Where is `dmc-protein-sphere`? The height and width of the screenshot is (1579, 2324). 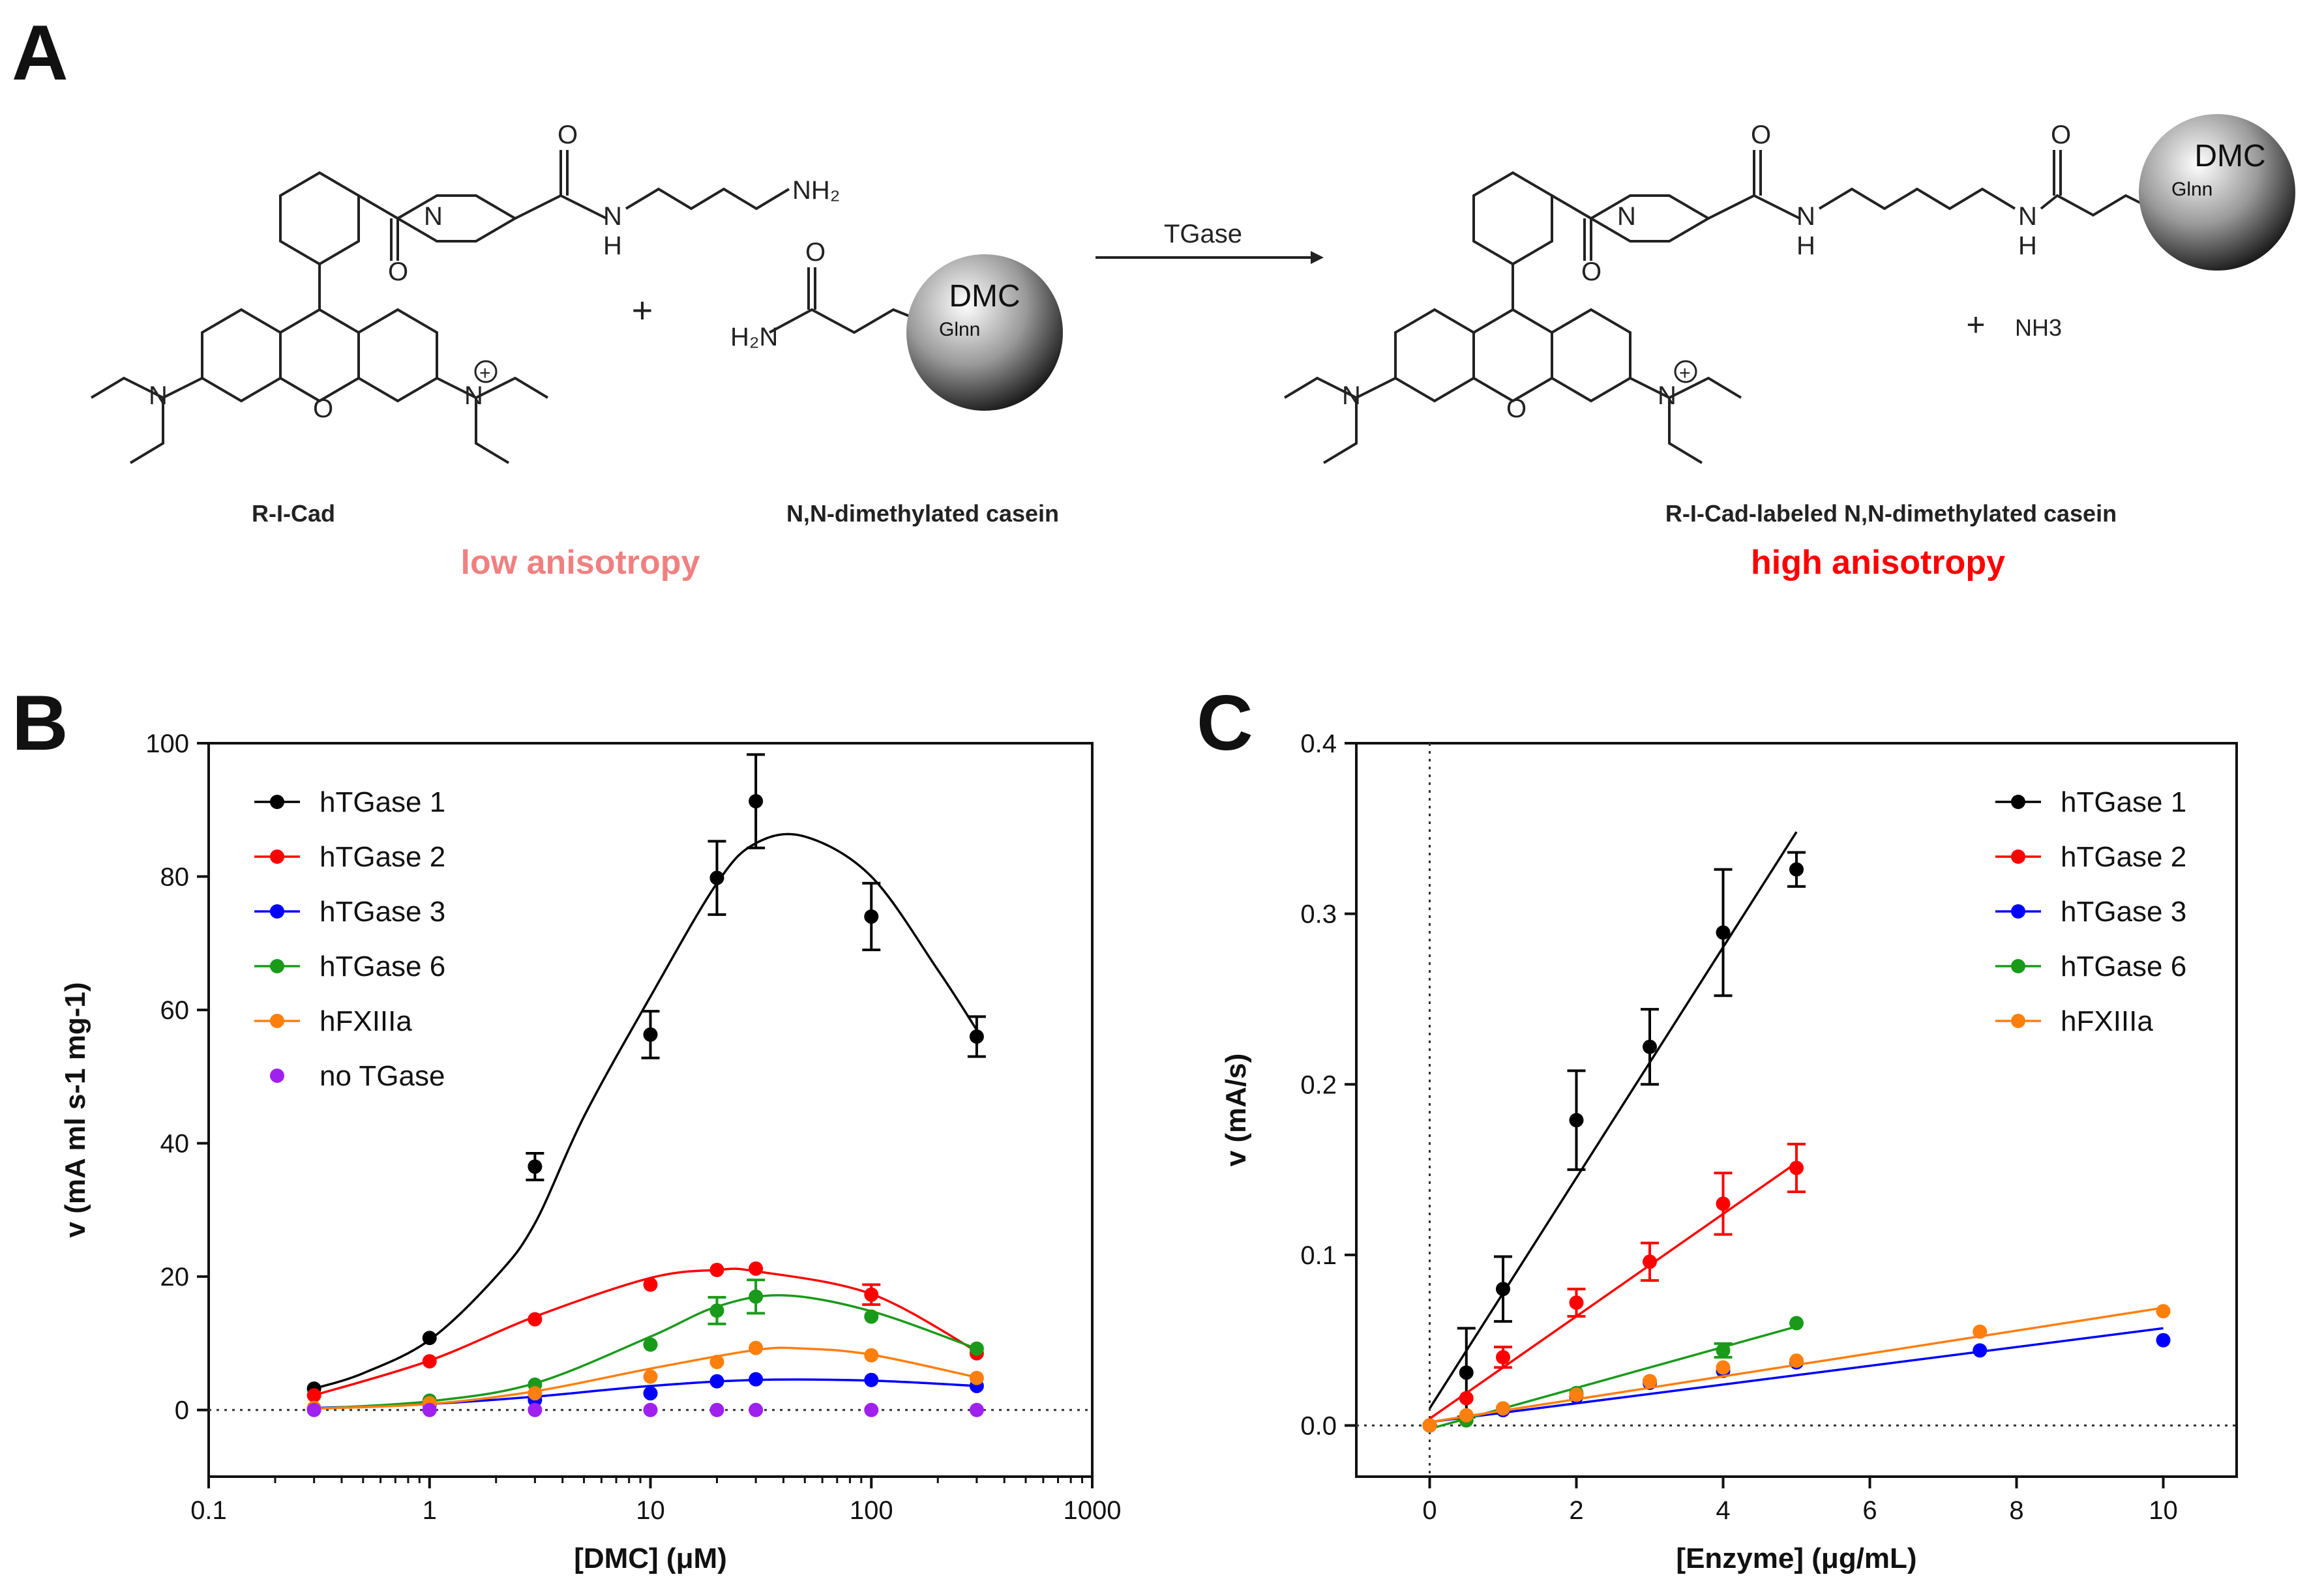 dmc-protein-sphere is located at coordinates (985, 332).